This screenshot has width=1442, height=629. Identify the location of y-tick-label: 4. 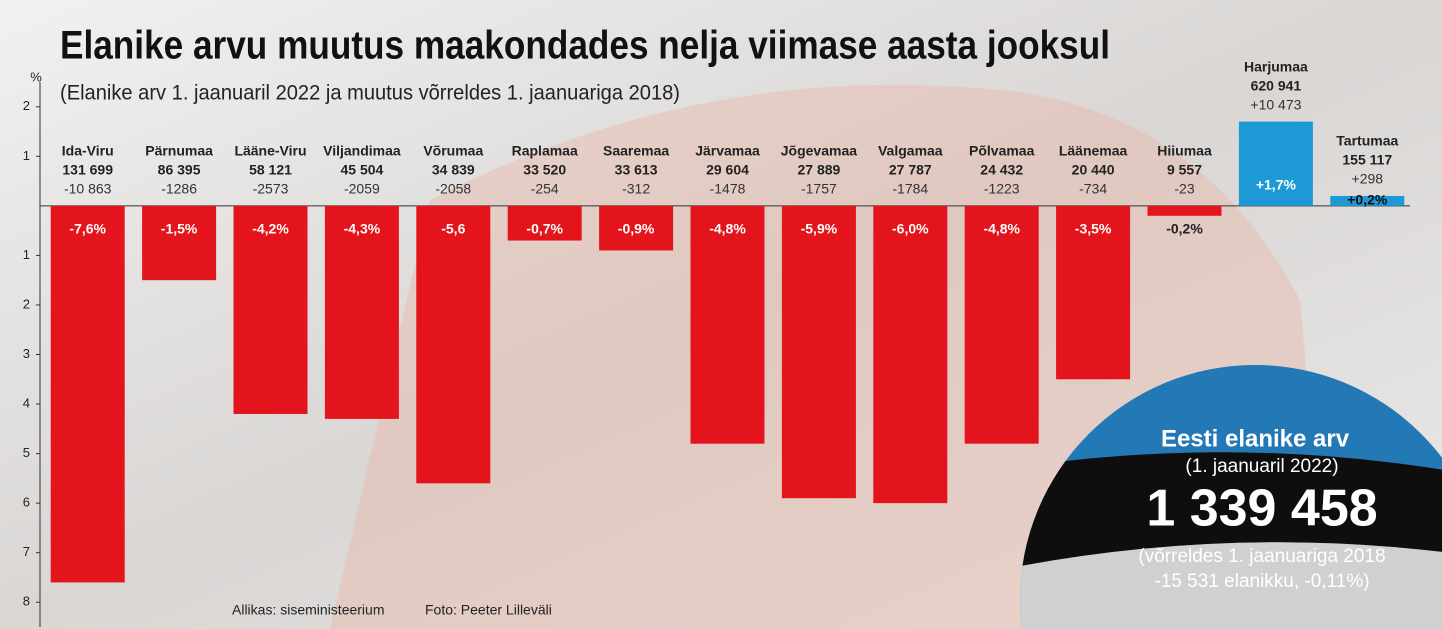
(26, 402).